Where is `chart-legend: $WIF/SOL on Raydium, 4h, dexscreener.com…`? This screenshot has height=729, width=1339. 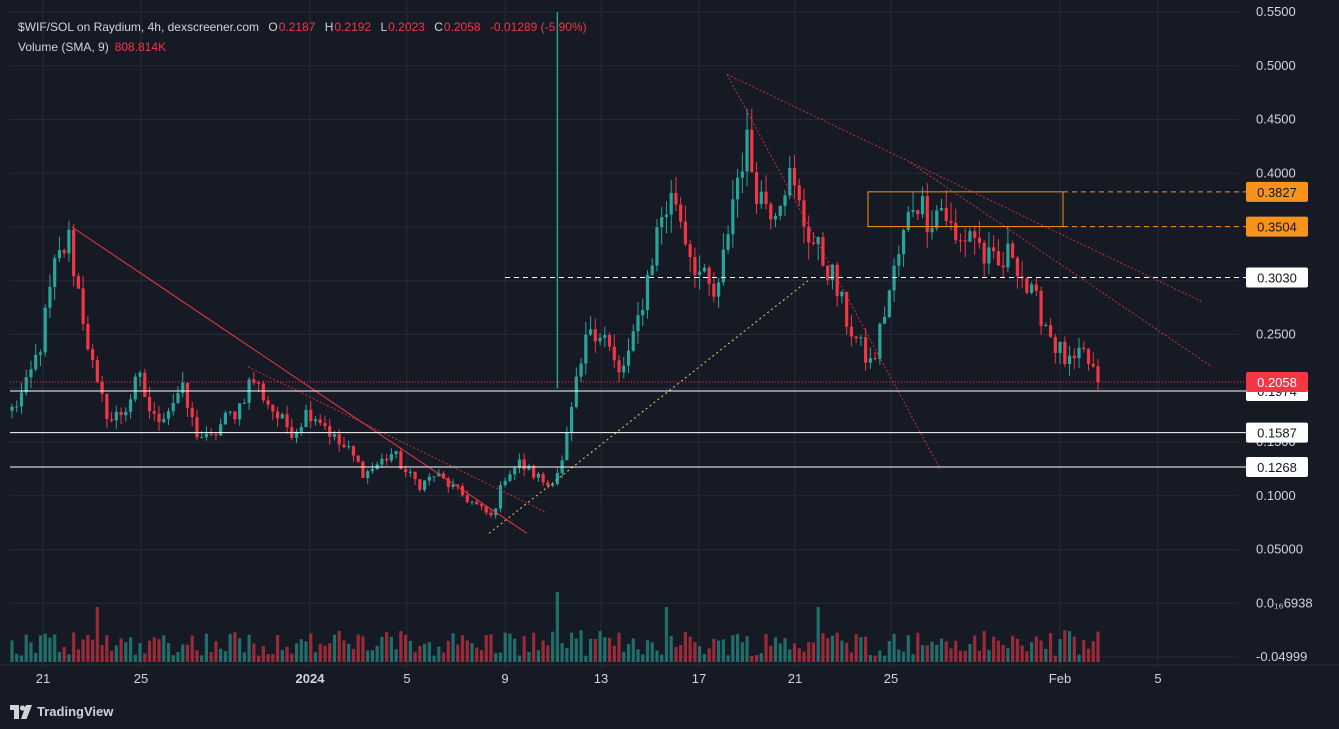
chart-legend: $WIF/SOL on Raydium, 4h, dexscreener.com… is located at coordinates (302, 37).